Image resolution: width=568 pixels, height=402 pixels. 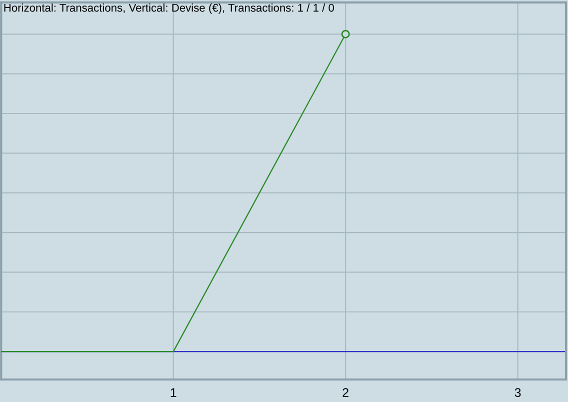 What do you see at coordinates (169, 9) in the screenshot?
I see `chart-title: Horizontal: Transactions, Vertical: Devise (€), Transactions: 1 / 1 / 0` at bounding box center [169, 9].